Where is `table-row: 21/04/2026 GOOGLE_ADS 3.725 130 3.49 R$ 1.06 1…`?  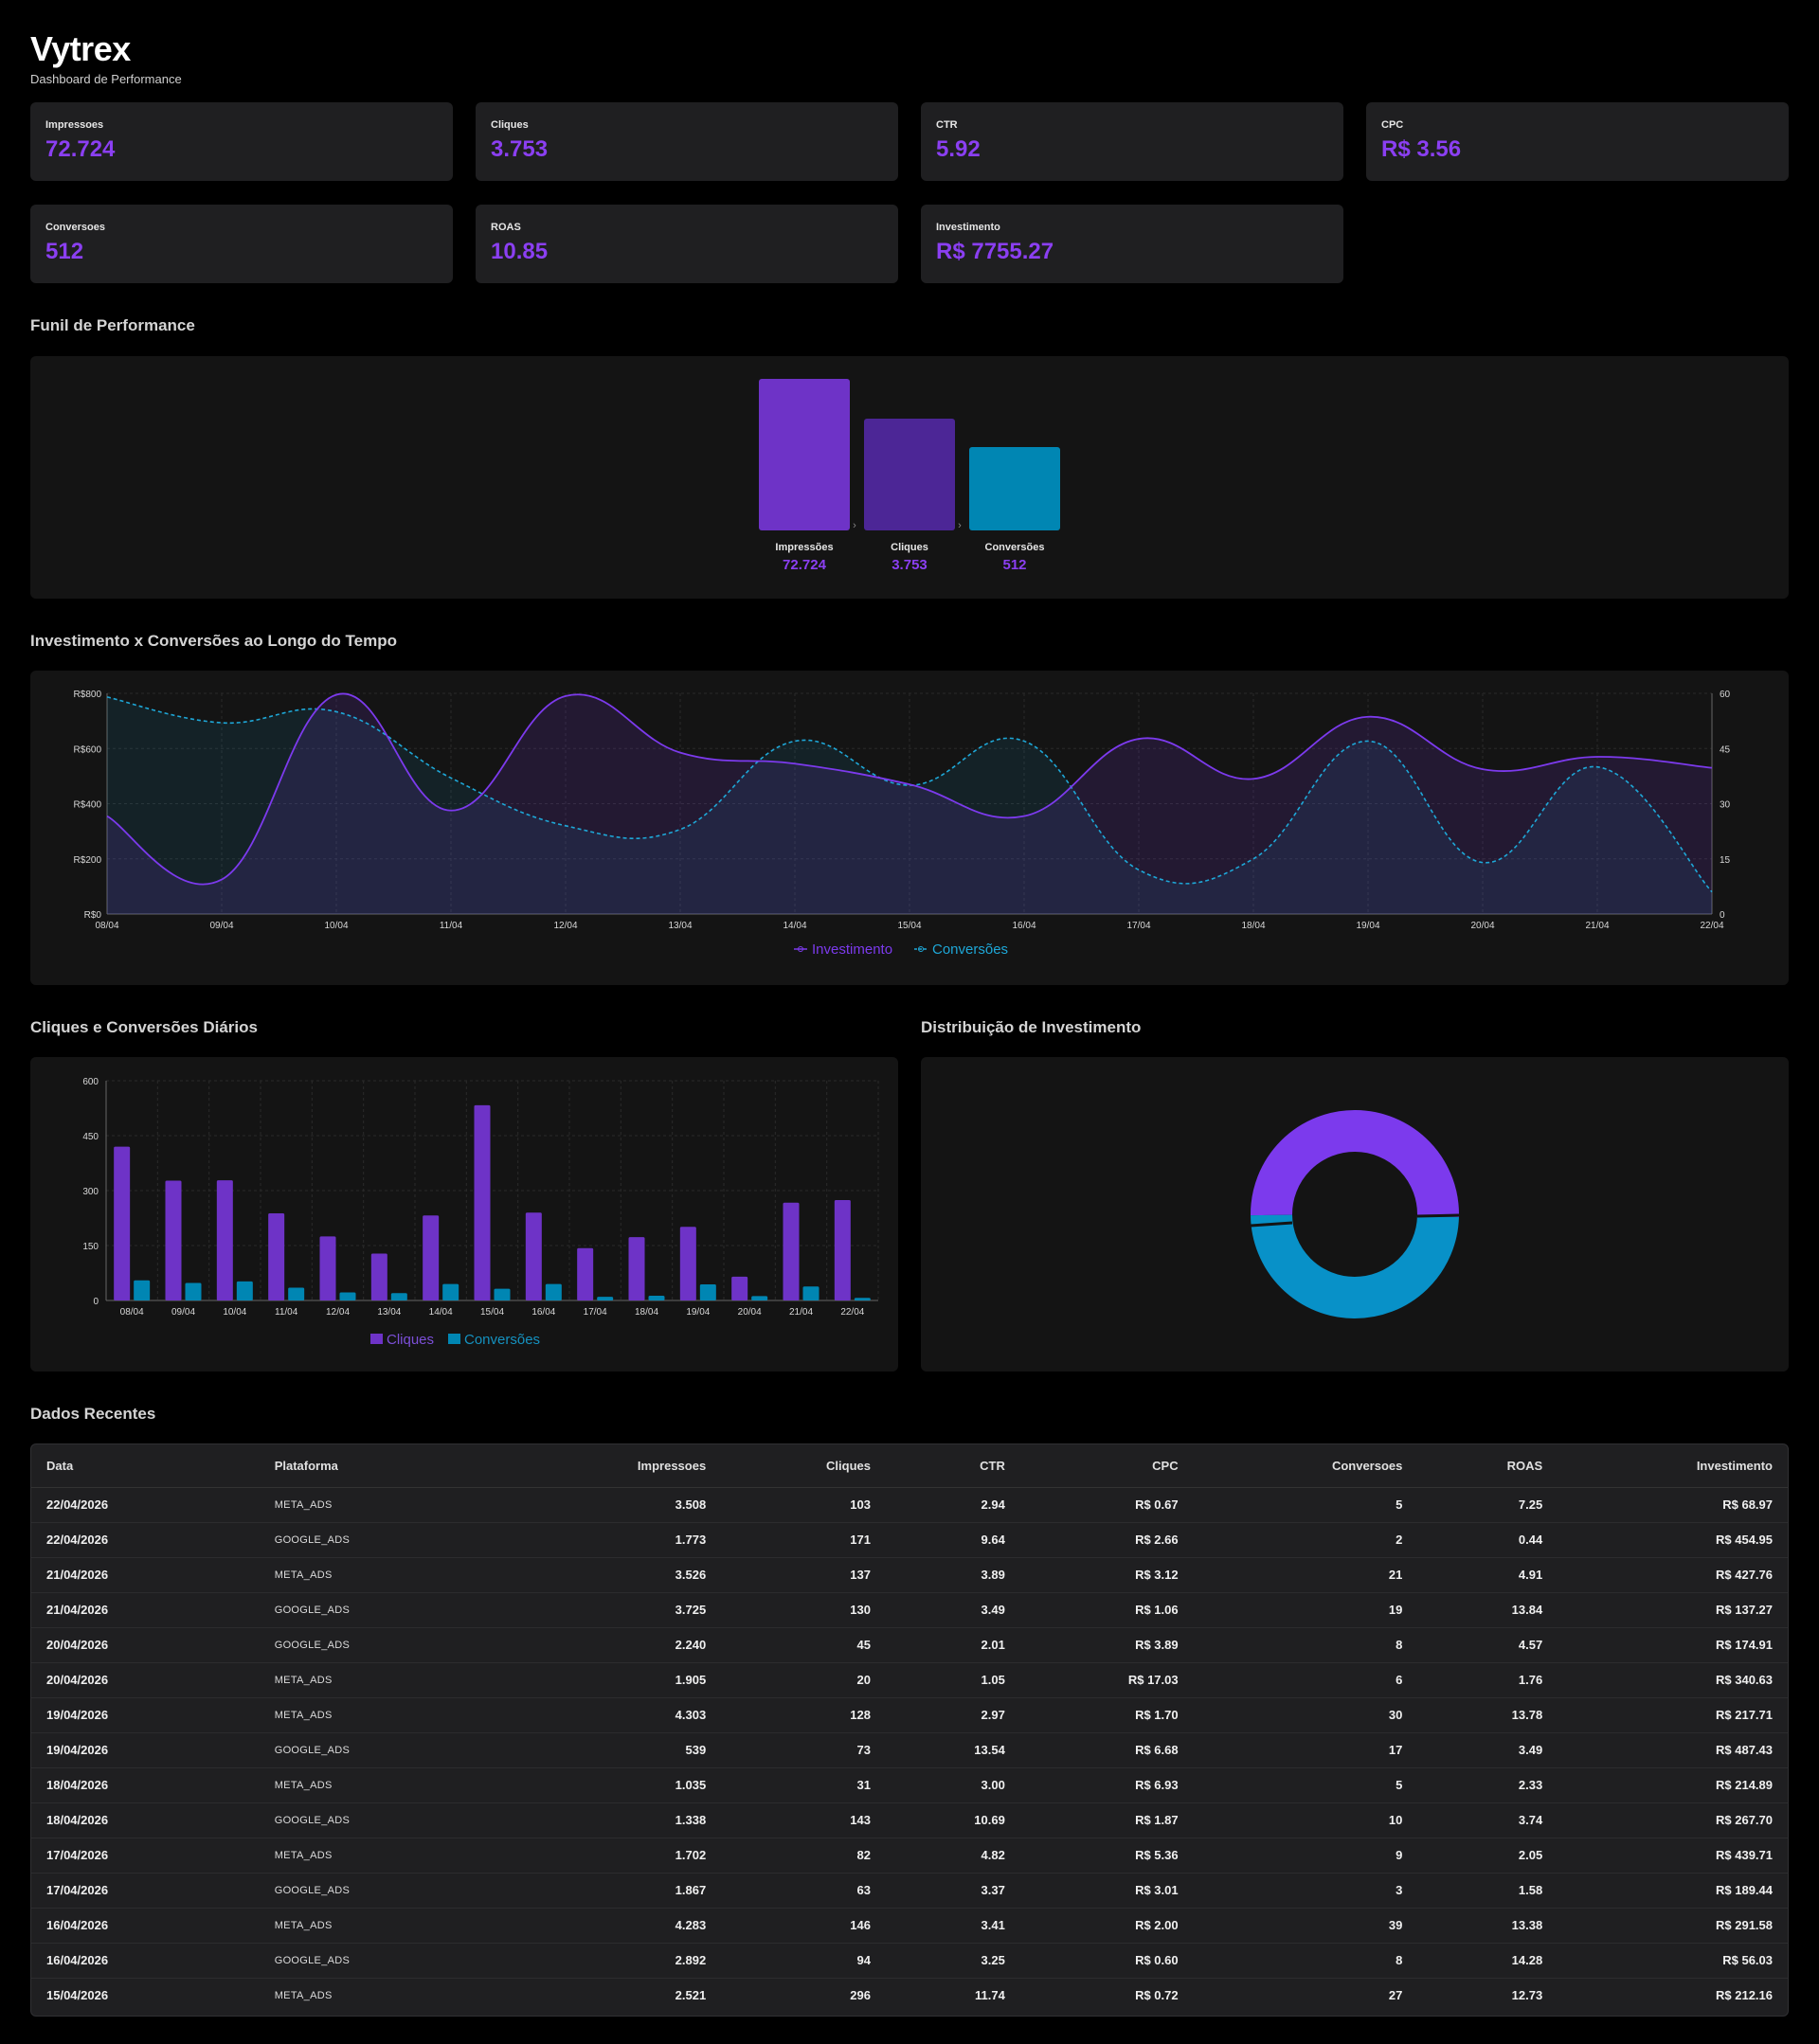
table-row: 21/04/2026 GOOGLE_ADS 3.725 130 3.49 R$ 1.06 1… is located at coordinates (909, 1610).